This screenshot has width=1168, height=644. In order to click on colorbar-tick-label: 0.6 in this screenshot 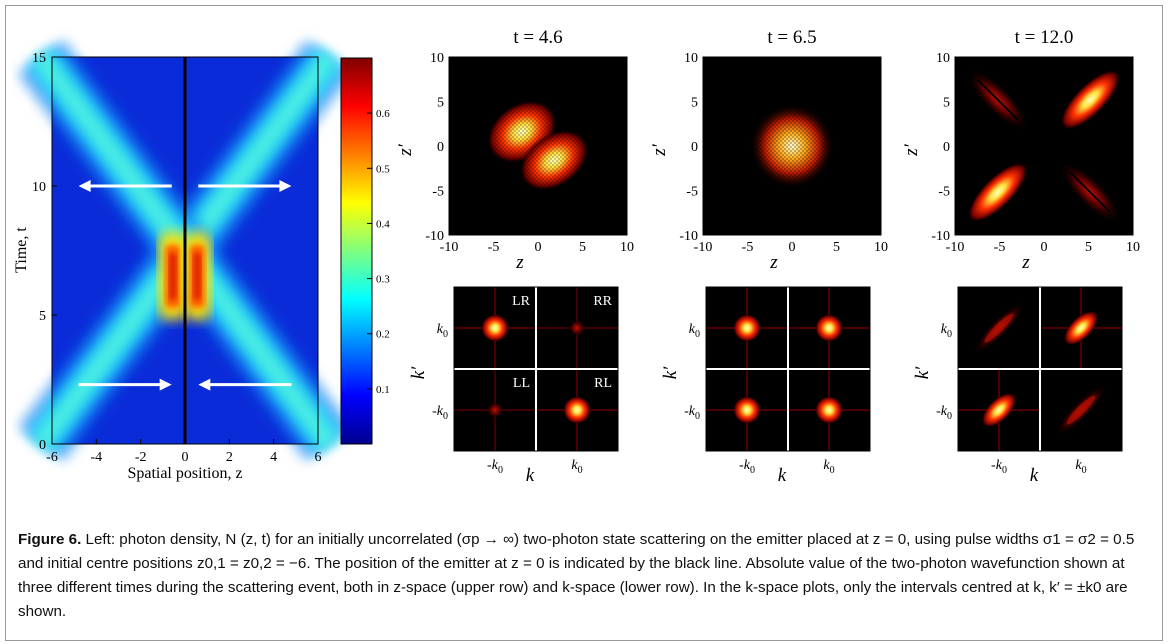, I will do `click(383, 114)`.